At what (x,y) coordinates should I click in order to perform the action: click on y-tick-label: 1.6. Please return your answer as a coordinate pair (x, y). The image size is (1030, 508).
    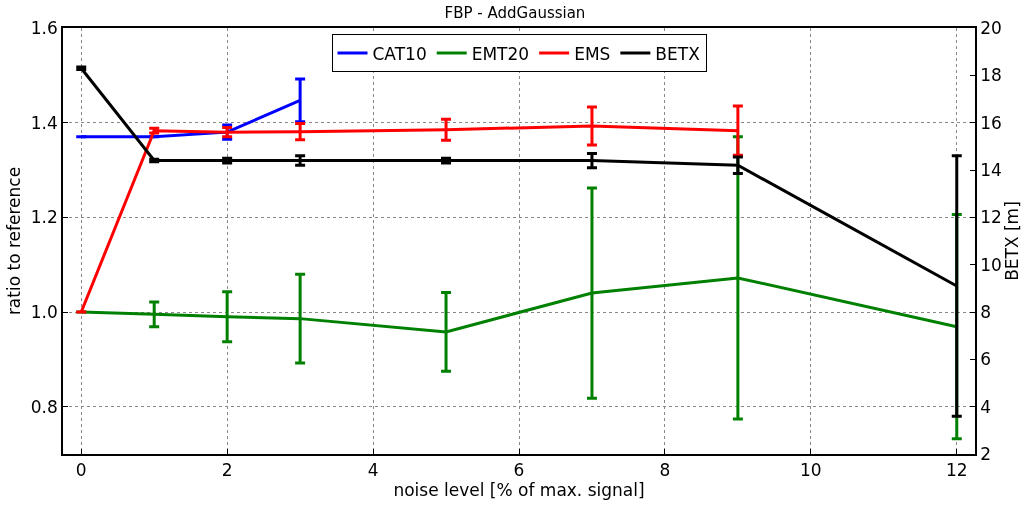
    Looking at the image, I should click on (44, 27).